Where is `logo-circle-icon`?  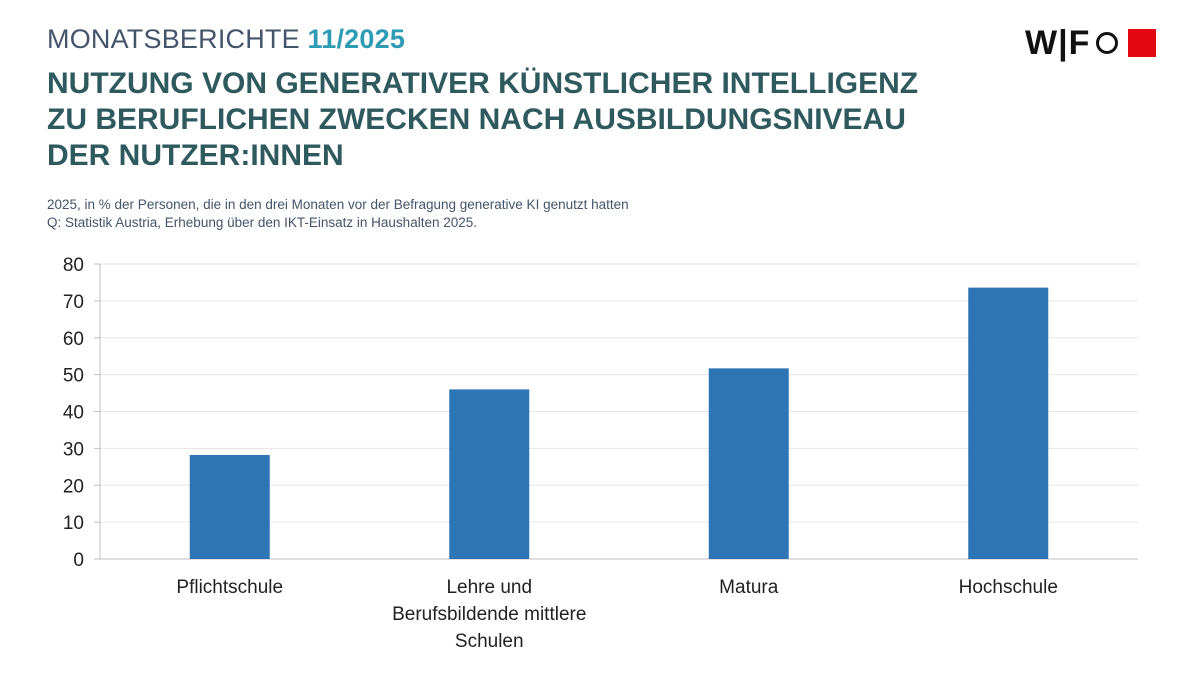
logo-circle-icon is located at coordinates (1107, 43).